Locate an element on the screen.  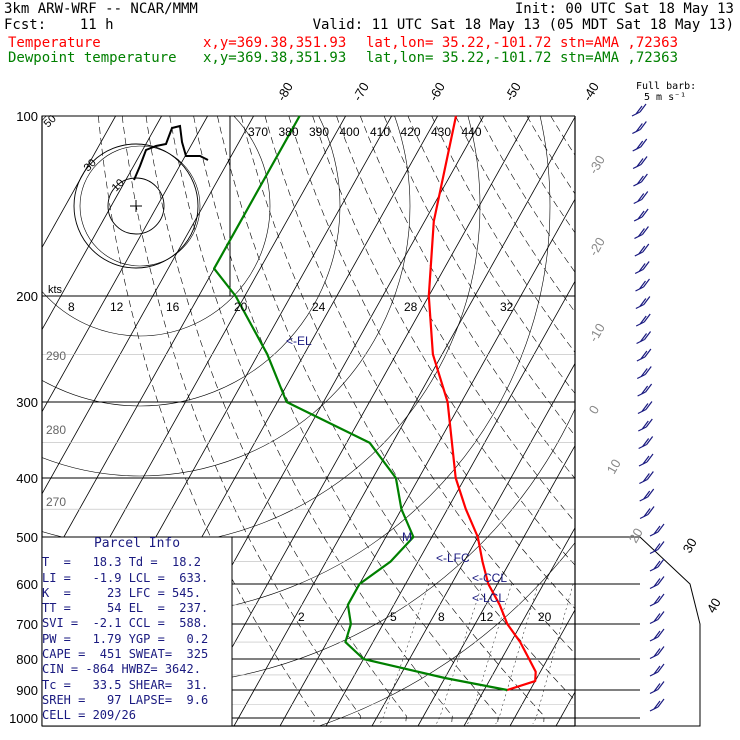
parcel-row: CIN = -864 HWBZ= 3642. is located at coordinates (121, 669).